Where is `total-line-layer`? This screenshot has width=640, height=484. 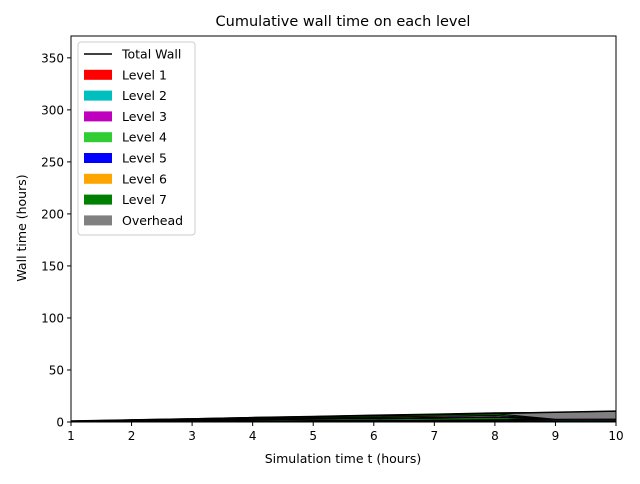 total-line-layer is located at coordinates (343, 416).